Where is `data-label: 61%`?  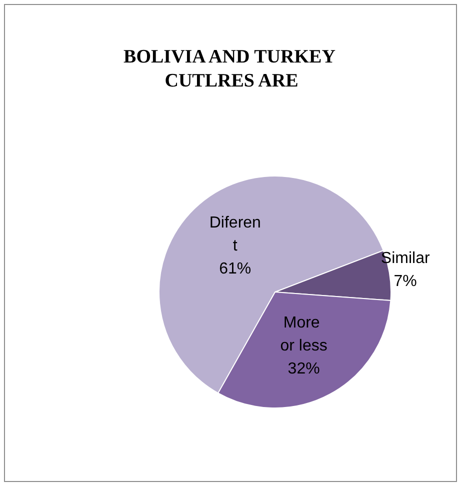
data-label: 61% is located at coordinates (235, 269).